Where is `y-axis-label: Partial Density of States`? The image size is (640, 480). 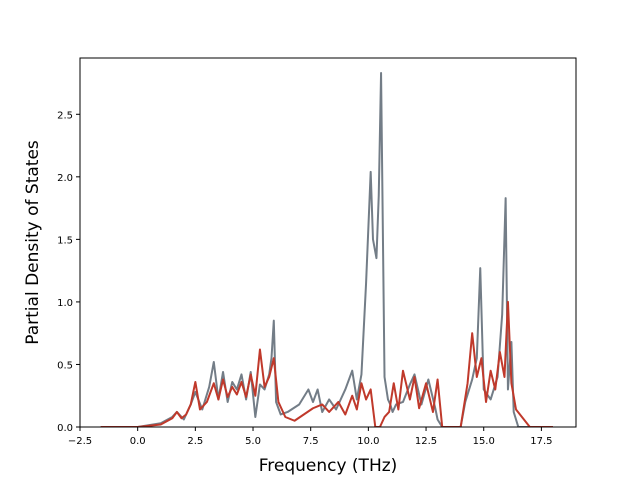
y-axis-label: Partial Density of States is located at coordinates (33, 242).